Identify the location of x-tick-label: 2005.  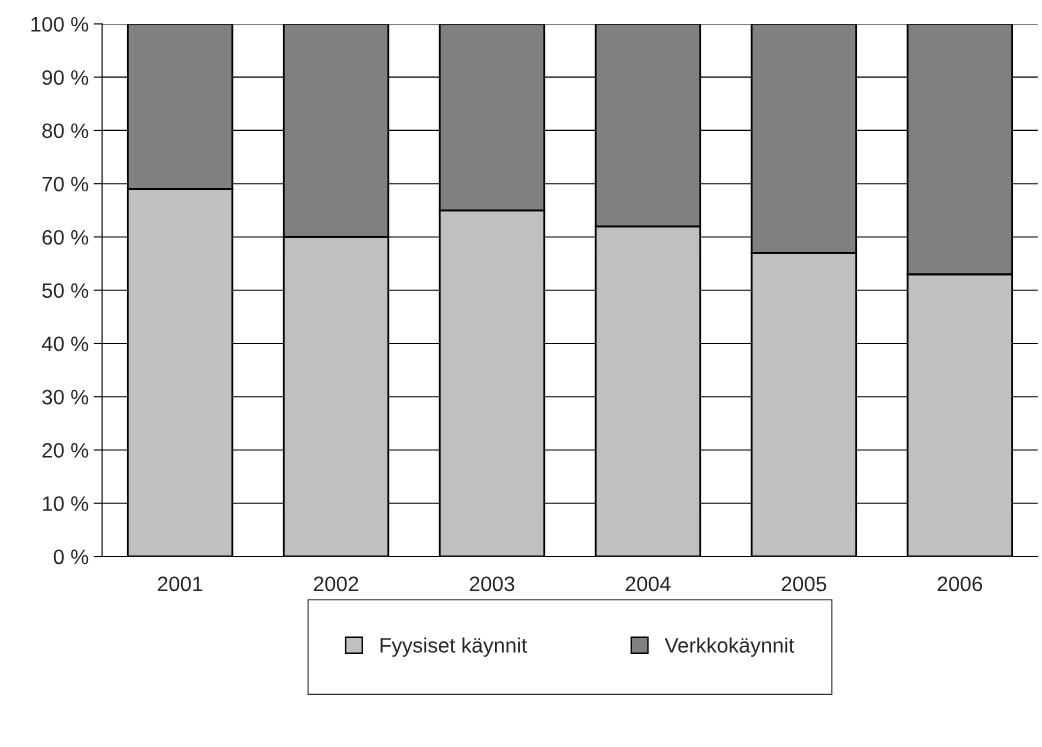
(804, 584).